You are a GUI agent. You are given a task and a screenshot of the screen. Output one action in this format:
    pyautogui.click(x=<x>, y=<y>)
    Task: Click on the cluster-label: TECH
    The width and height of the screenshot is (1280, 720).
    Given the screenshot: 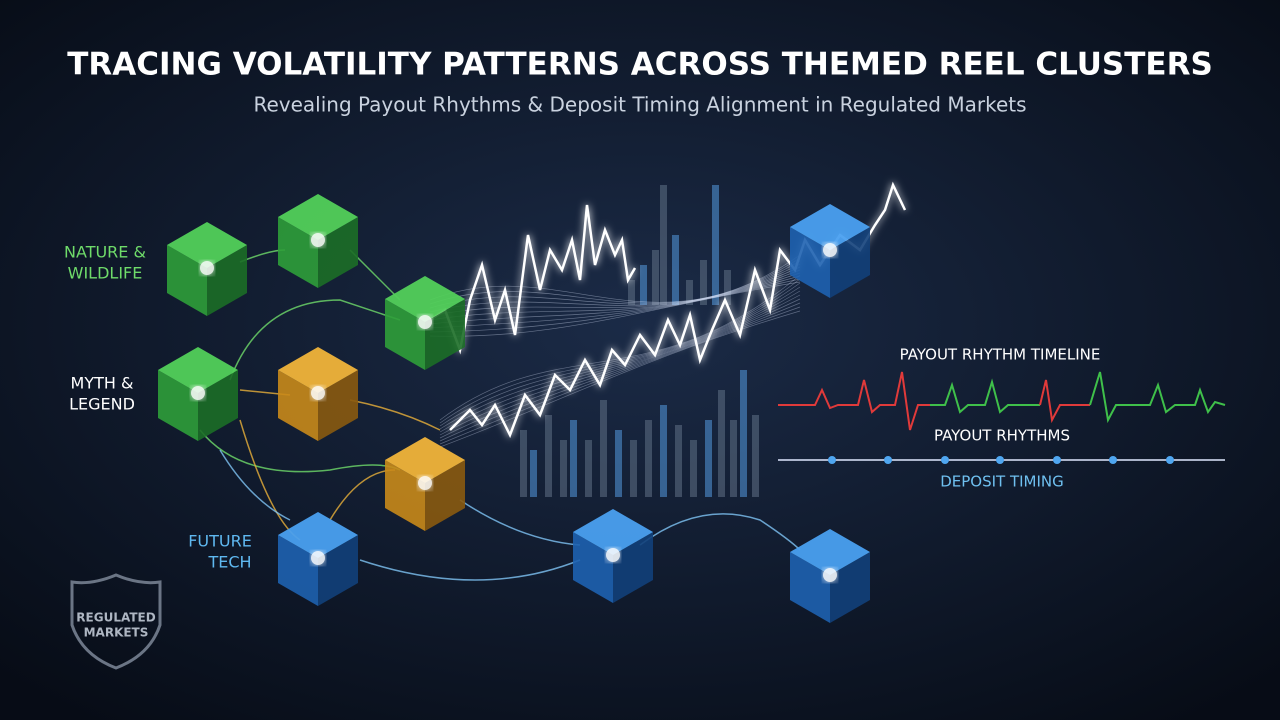 What is the action you would take?
    pyautogui.click(x=229, y=562)
    